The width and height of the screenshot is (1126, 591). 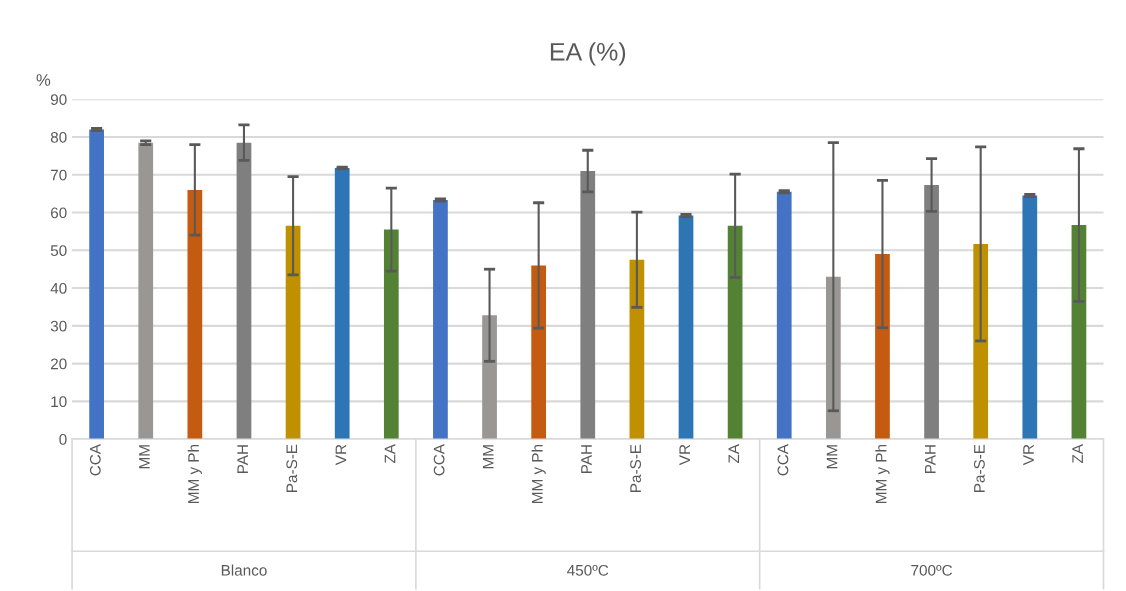 What do you see at coordinates (58, 251) in the screenshot?
I see `y-tick-label: 50` at bounding box center [58, 251].